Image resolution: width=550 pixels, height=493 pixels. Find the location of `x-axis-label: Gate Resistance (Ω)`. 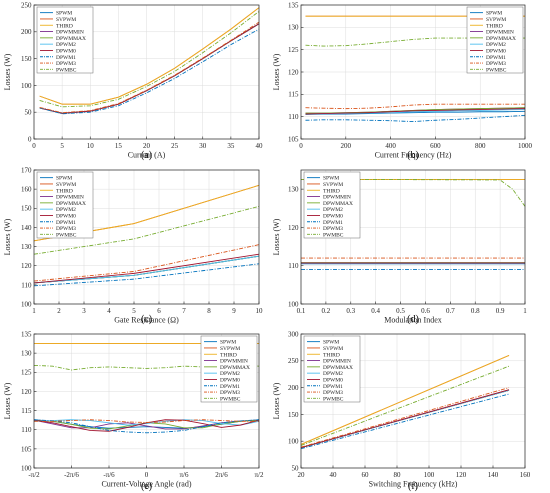

x-axis-label: Gate Resistance (Ω) is located at coordinates (146, 320).